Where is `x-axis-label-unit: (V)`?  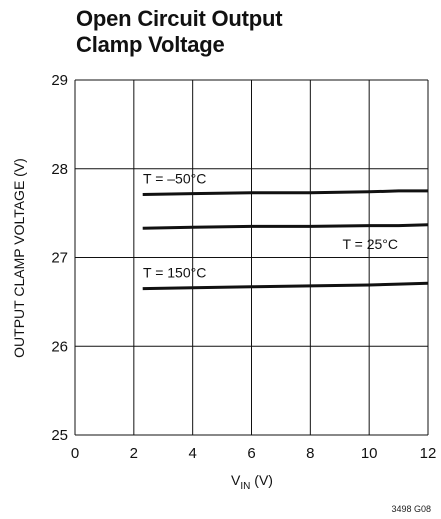 x-axis-label-unit: (V) is located at coordinates (261, 480).